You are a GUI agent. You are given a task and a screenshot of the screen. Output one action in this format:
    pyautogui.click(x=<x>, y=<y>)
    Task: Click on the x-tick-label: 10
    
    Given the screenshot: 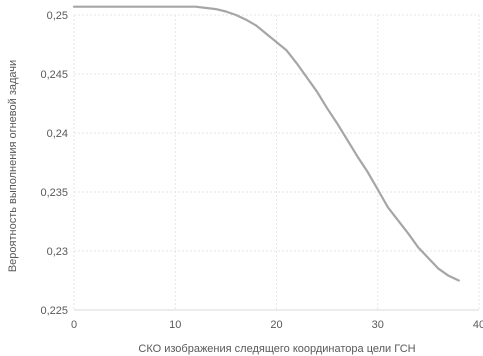 What is the action you would take?
    pyautogui.click(x=175, y=325)
    